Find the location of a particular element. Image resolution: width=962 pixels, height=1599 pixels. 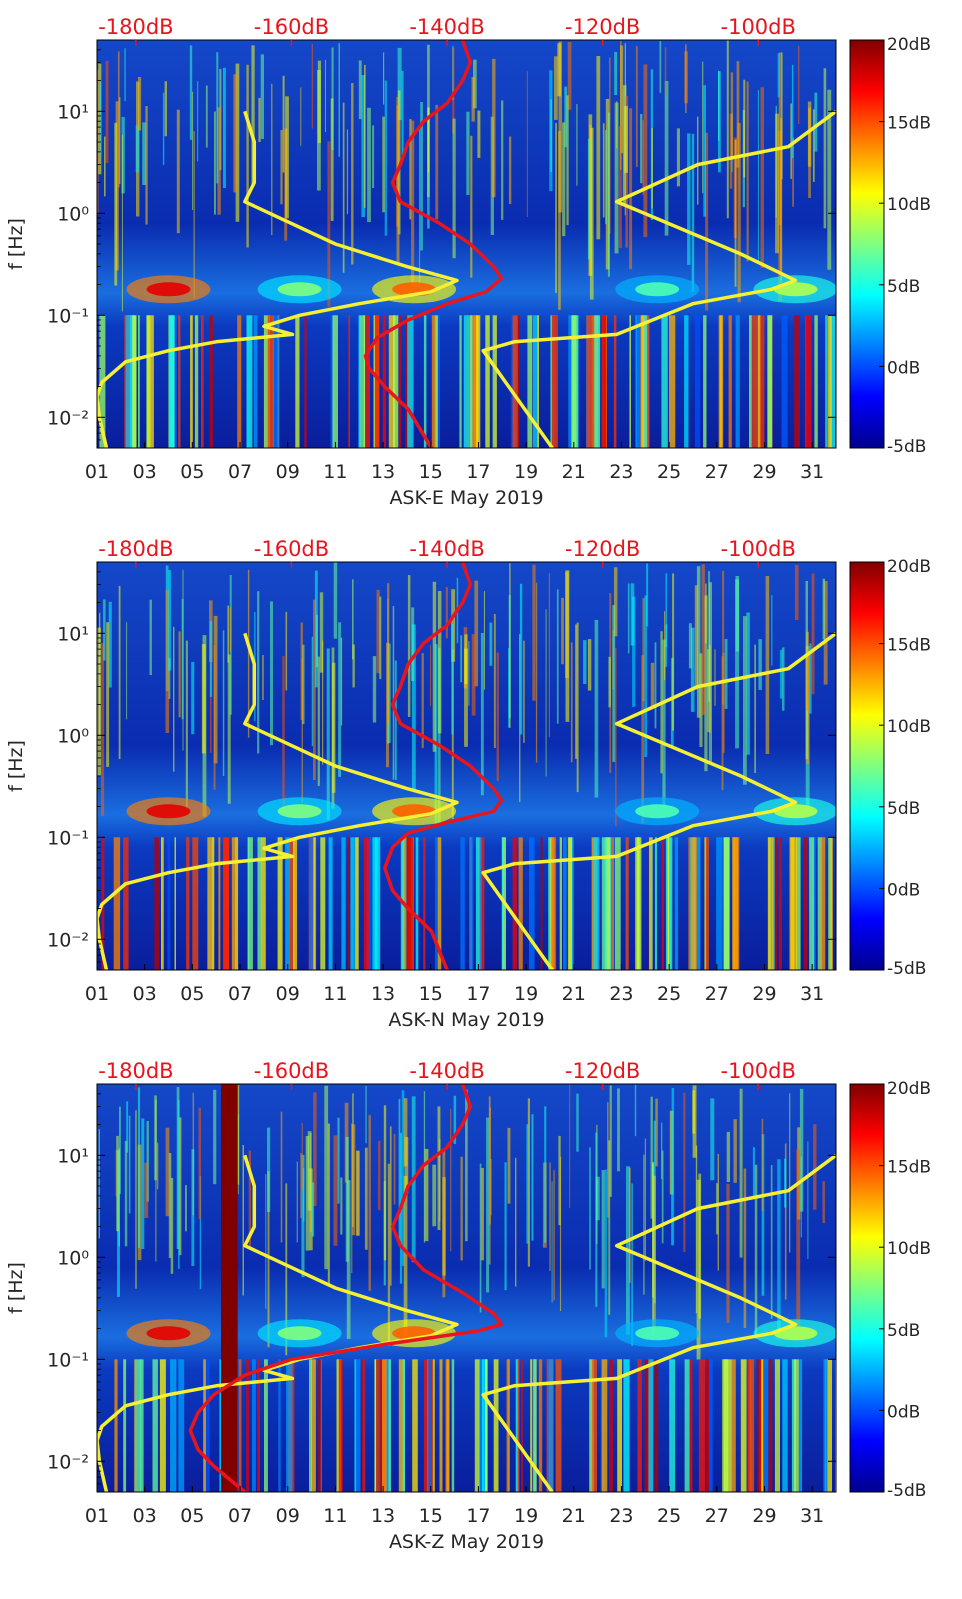

x-tick-label: 17 is located at coordinates (478, 1516).